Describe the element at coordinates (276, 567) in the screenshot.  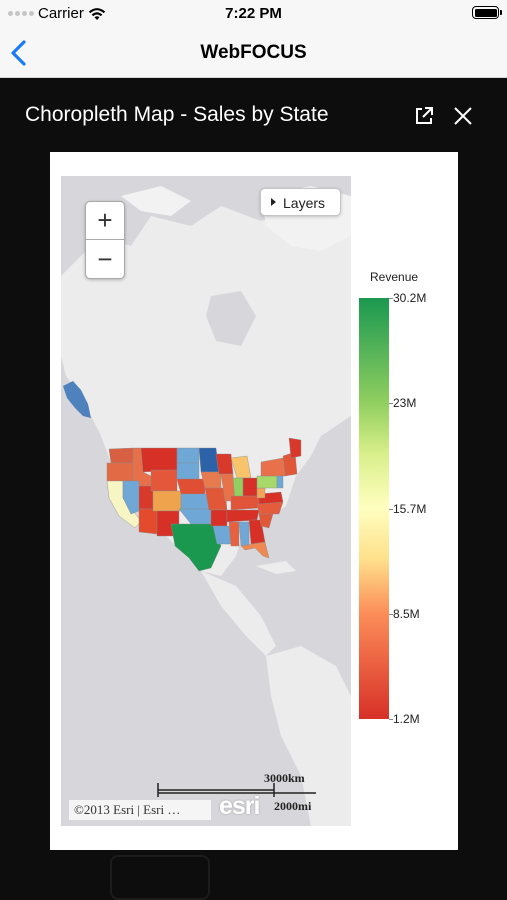
I see `caribbean` at that location.